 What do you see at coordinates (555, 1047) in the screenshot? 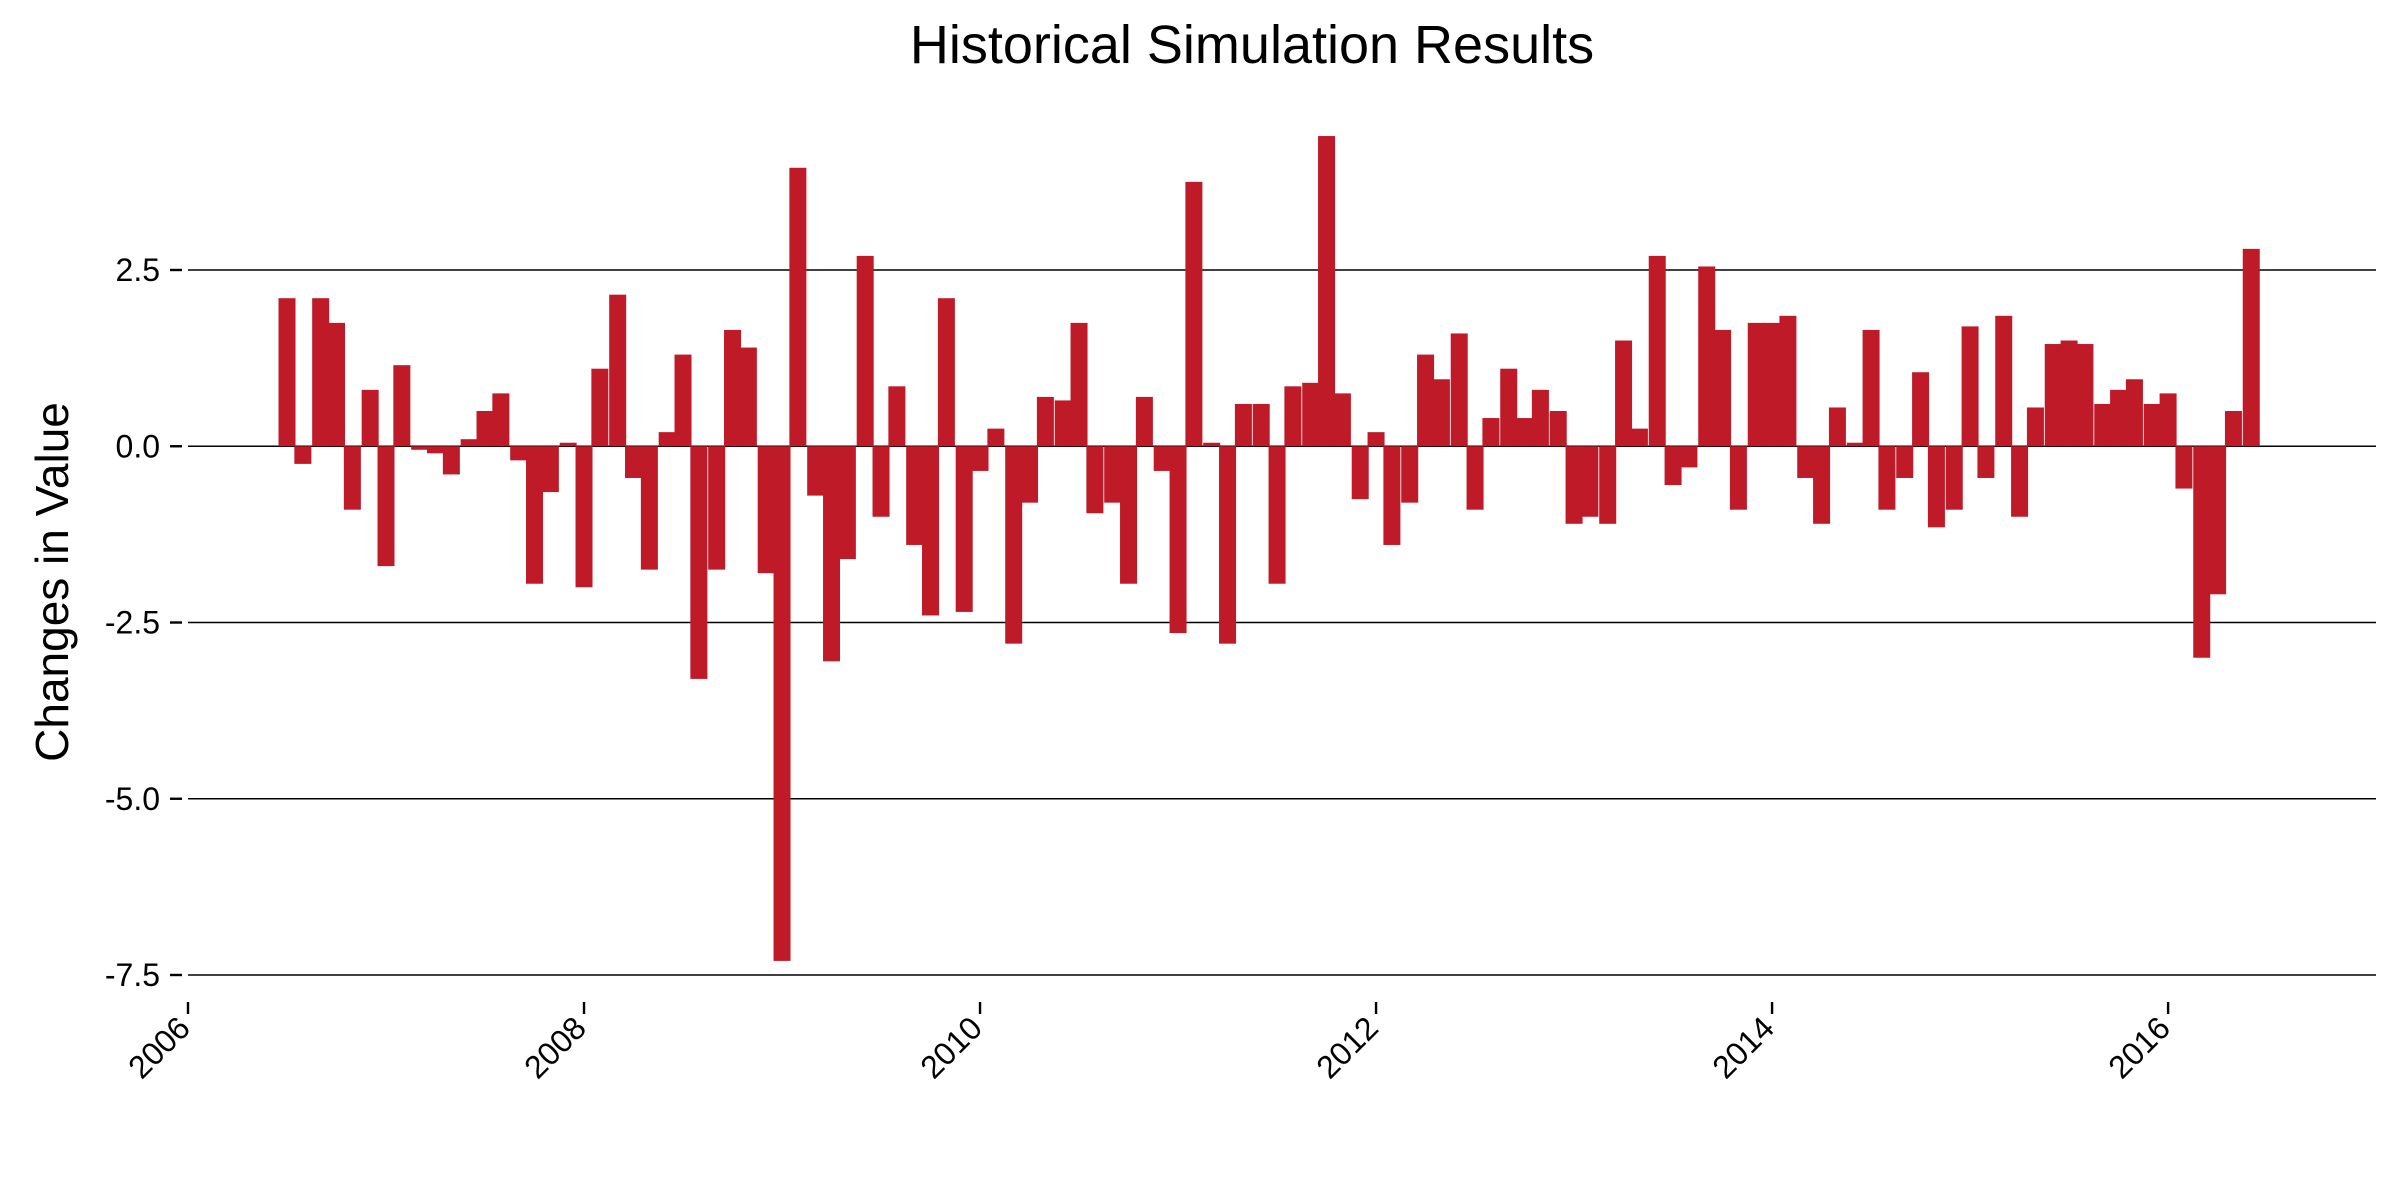
I see `x-tick-label: 2008` at bounding box center [555, 1047].